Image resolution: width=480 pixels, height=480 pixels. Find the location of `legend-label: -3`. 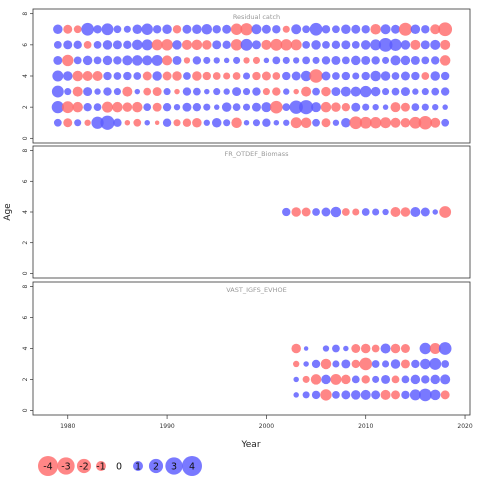

legend-label: -3 is located at coordinates (65, 467).